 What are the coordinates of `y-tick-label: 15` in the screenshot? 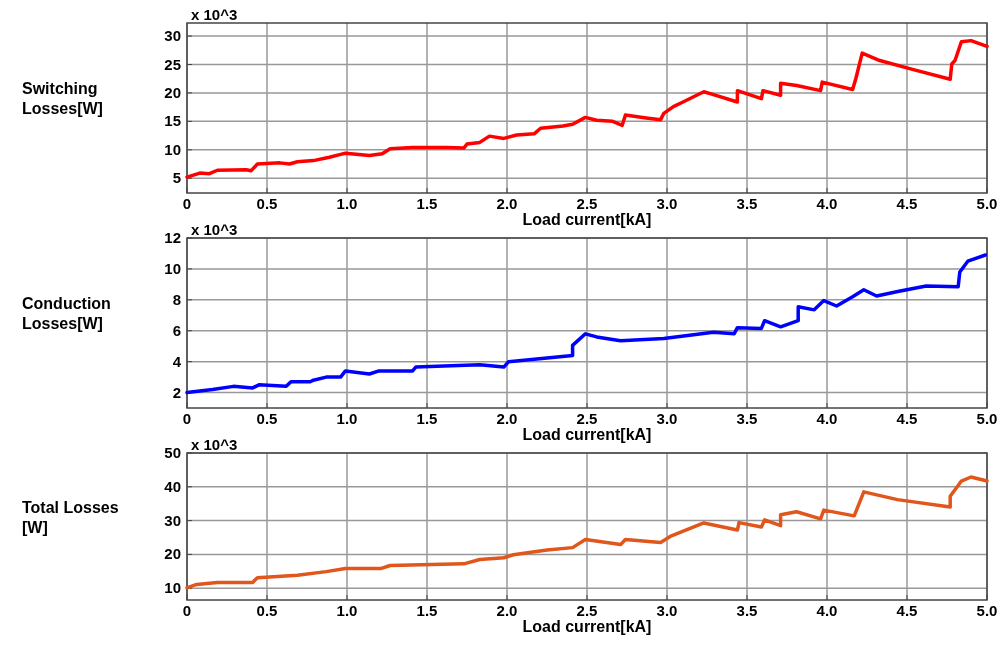 It's located at (172, 121).